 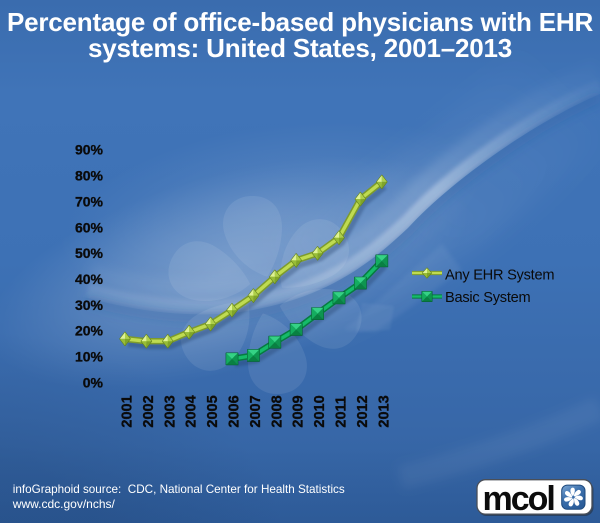 I want to click on svg-text: 2003, so click(x=170, y=411).